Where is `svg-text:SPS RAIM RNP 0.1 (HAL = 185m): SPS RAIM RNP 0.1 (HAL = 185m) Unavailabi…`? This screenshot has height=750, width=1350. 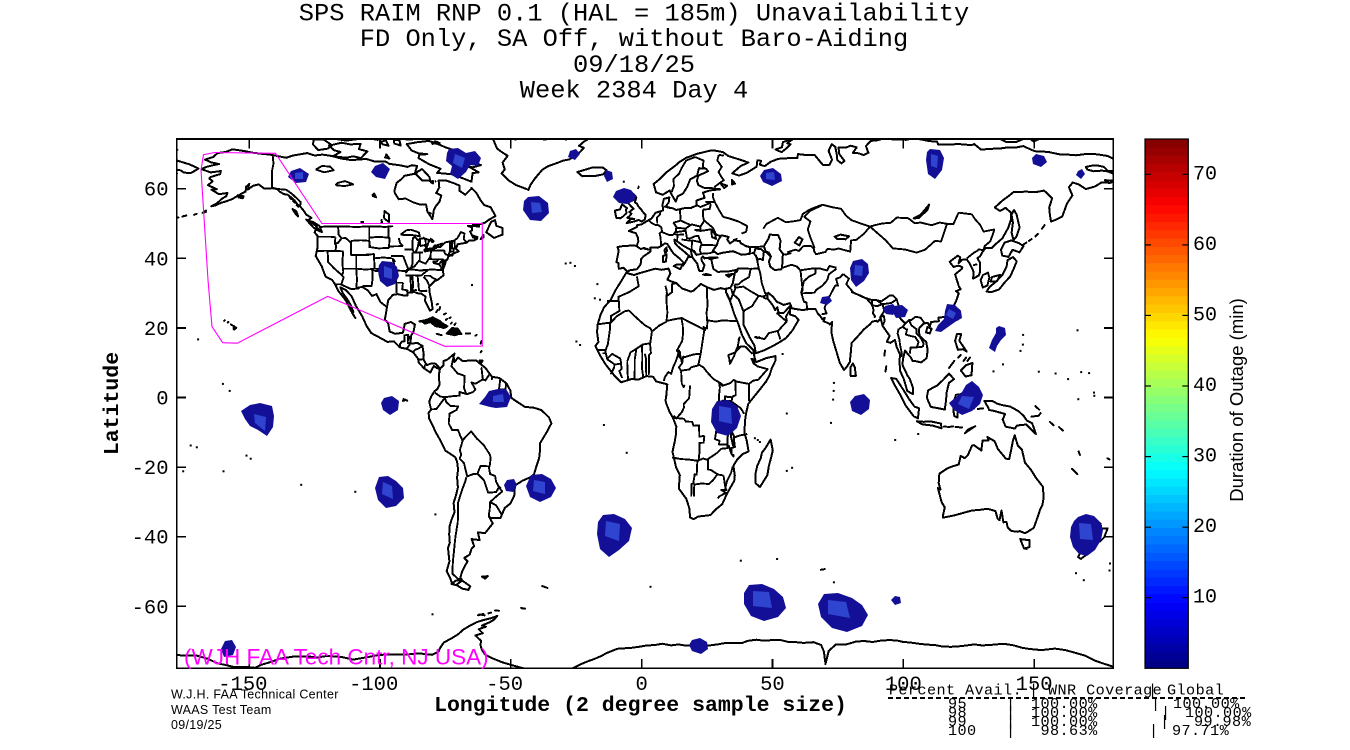 svg-text:SPS RAIM RNP 0.1 (HAL = 185m): SPS RAIM RNP 0.1 (HAL = 185m) Unavailabi… is located at coordinates (634, 14).